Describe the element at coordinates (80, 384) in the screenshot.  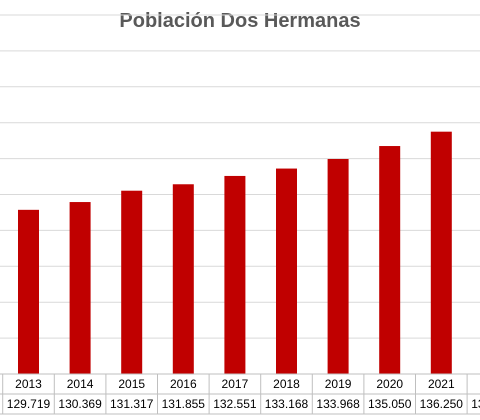
I see `x-tick-label-2014: 2014` at that location.